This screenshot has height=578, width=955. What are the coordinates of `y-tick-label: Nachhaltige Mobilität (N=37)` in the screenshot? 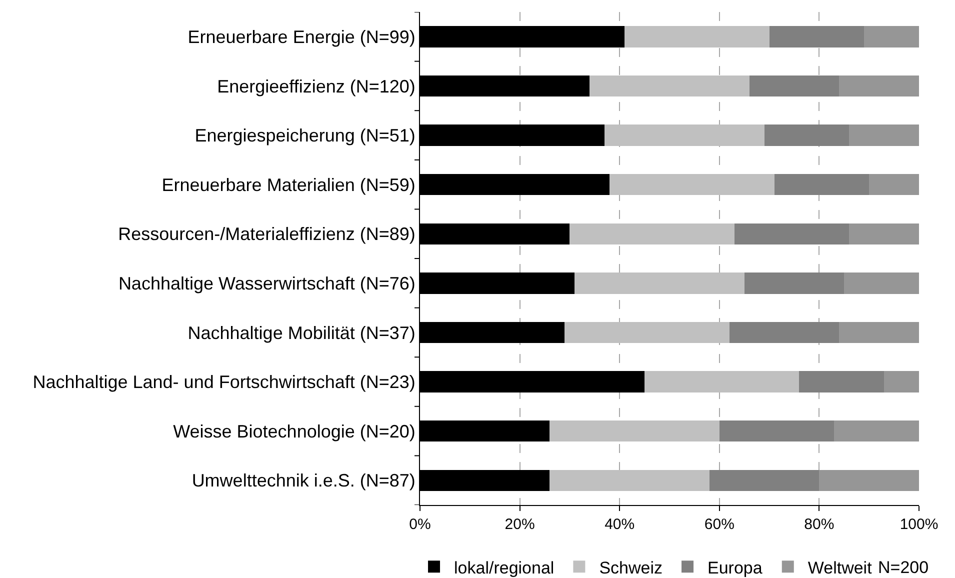 It's located at (302, 332).